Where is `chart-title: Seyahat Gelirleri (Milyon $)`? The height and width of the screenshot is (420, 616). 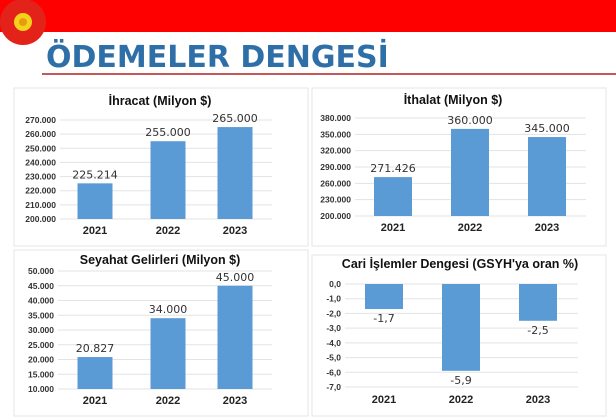
chart-title: Seyahat Gelirleri (Milyon $) is located at coordinates (160, 260).